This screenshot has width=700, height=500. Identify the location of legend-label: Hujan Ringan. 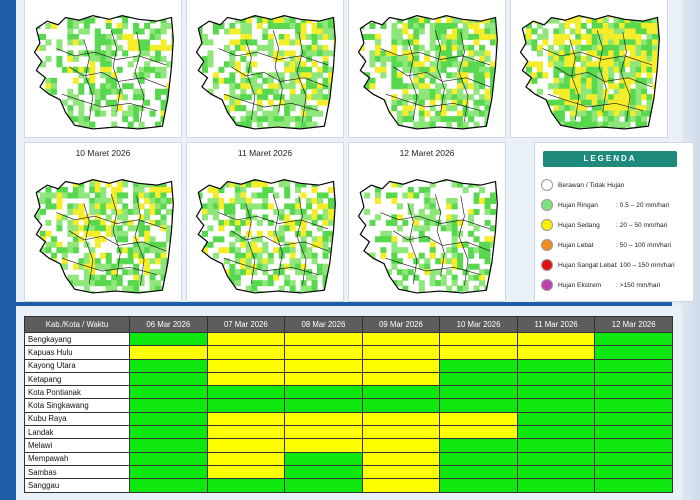
(578, 205).